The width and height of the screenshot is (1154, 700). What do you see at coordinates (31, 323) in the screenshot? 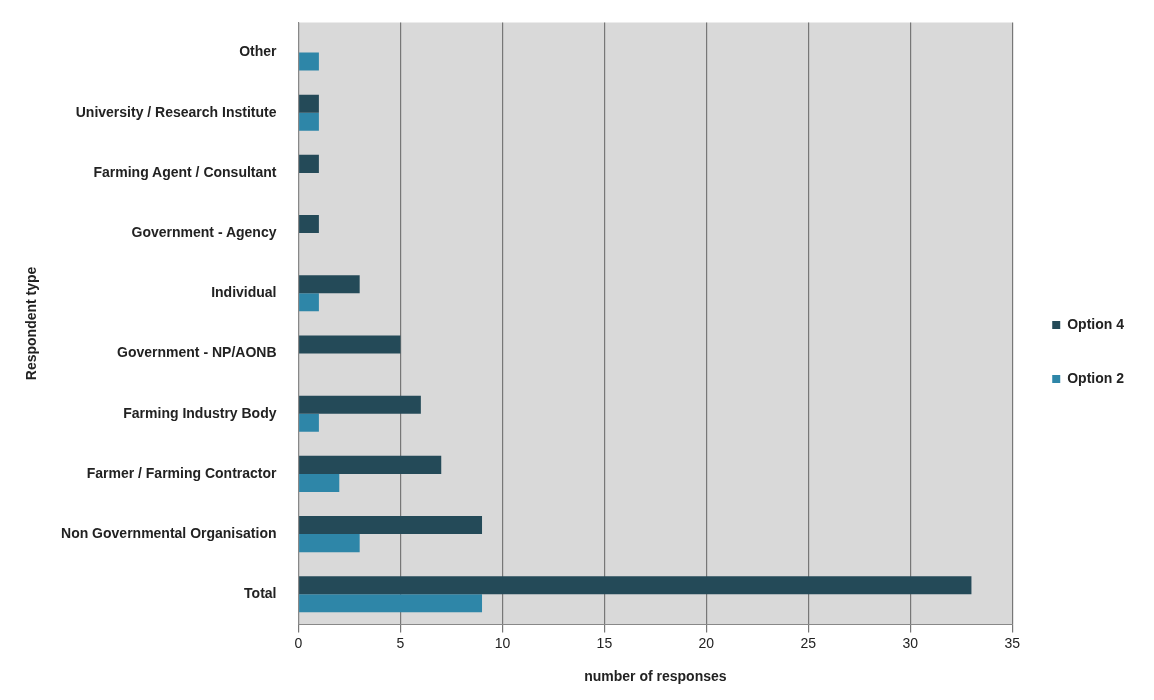
I see `y-axis-title: Respondent type` at bounding box center [31, 323].